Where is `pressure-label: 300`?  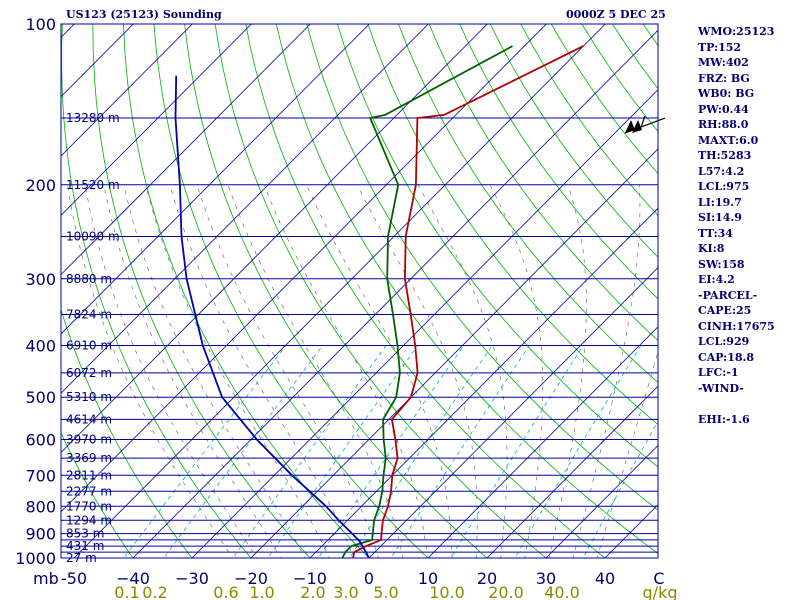 pressure-label: 300 is located at coordinates (40, 279).